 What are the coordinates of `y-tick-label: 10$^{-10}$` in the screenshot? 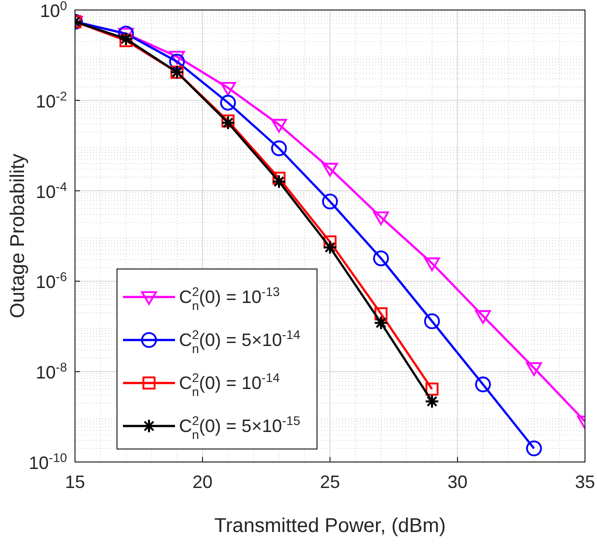 It's located at (47, 462).